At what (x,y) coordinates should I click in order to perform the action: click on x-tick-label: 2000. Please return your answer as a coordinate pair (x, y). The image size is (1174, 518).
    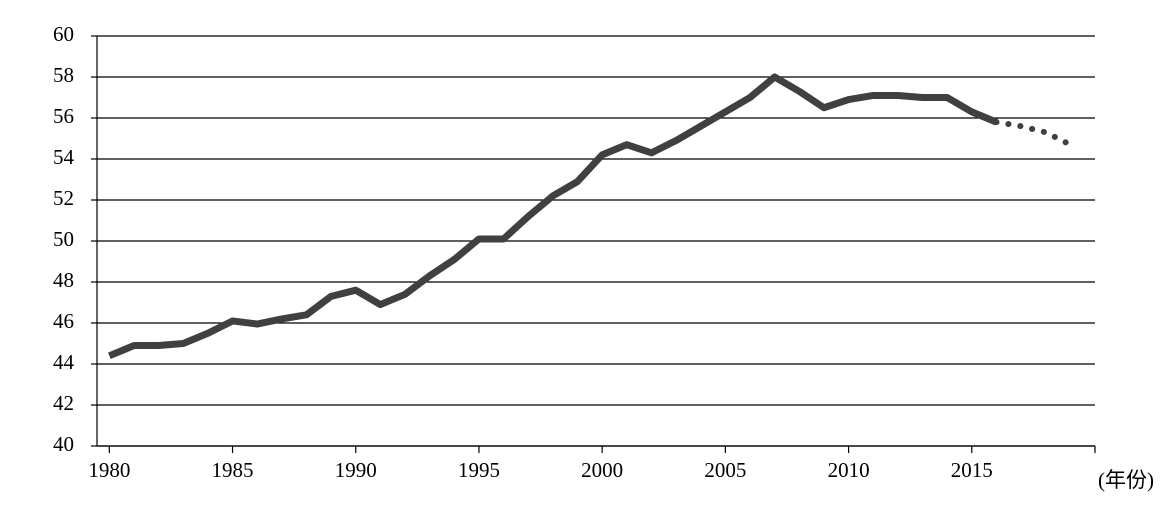
    Looking at the image, I should click on (602, 470).